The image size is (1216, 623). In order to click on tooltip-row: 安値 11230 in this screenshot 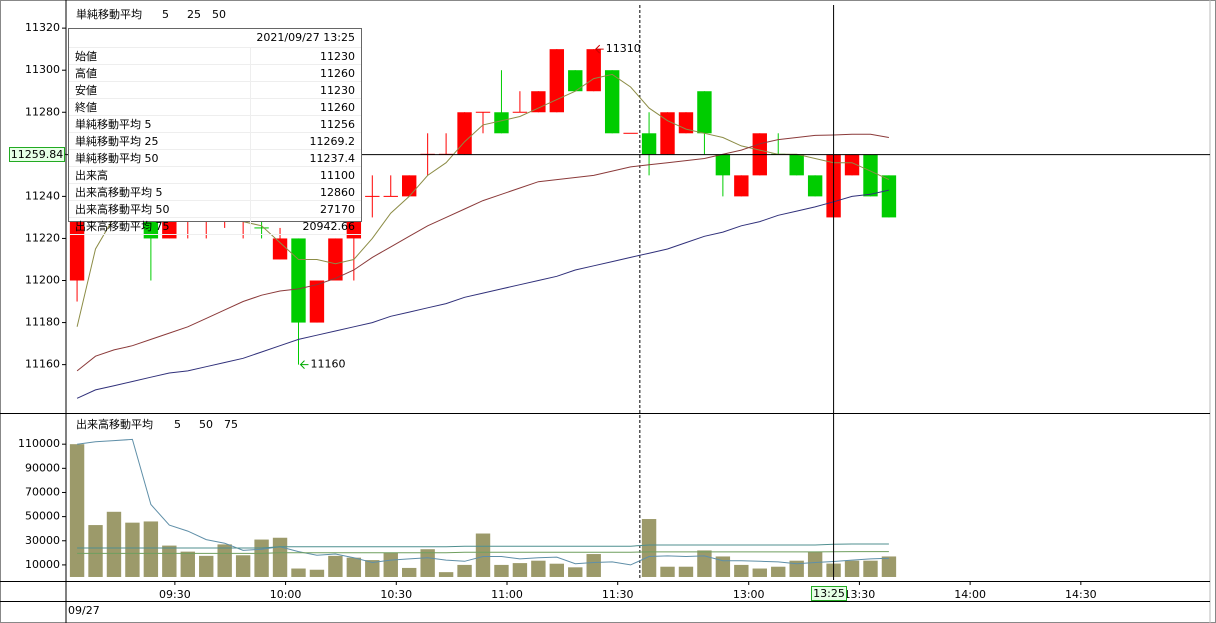, I will do `click(215, 90)`.